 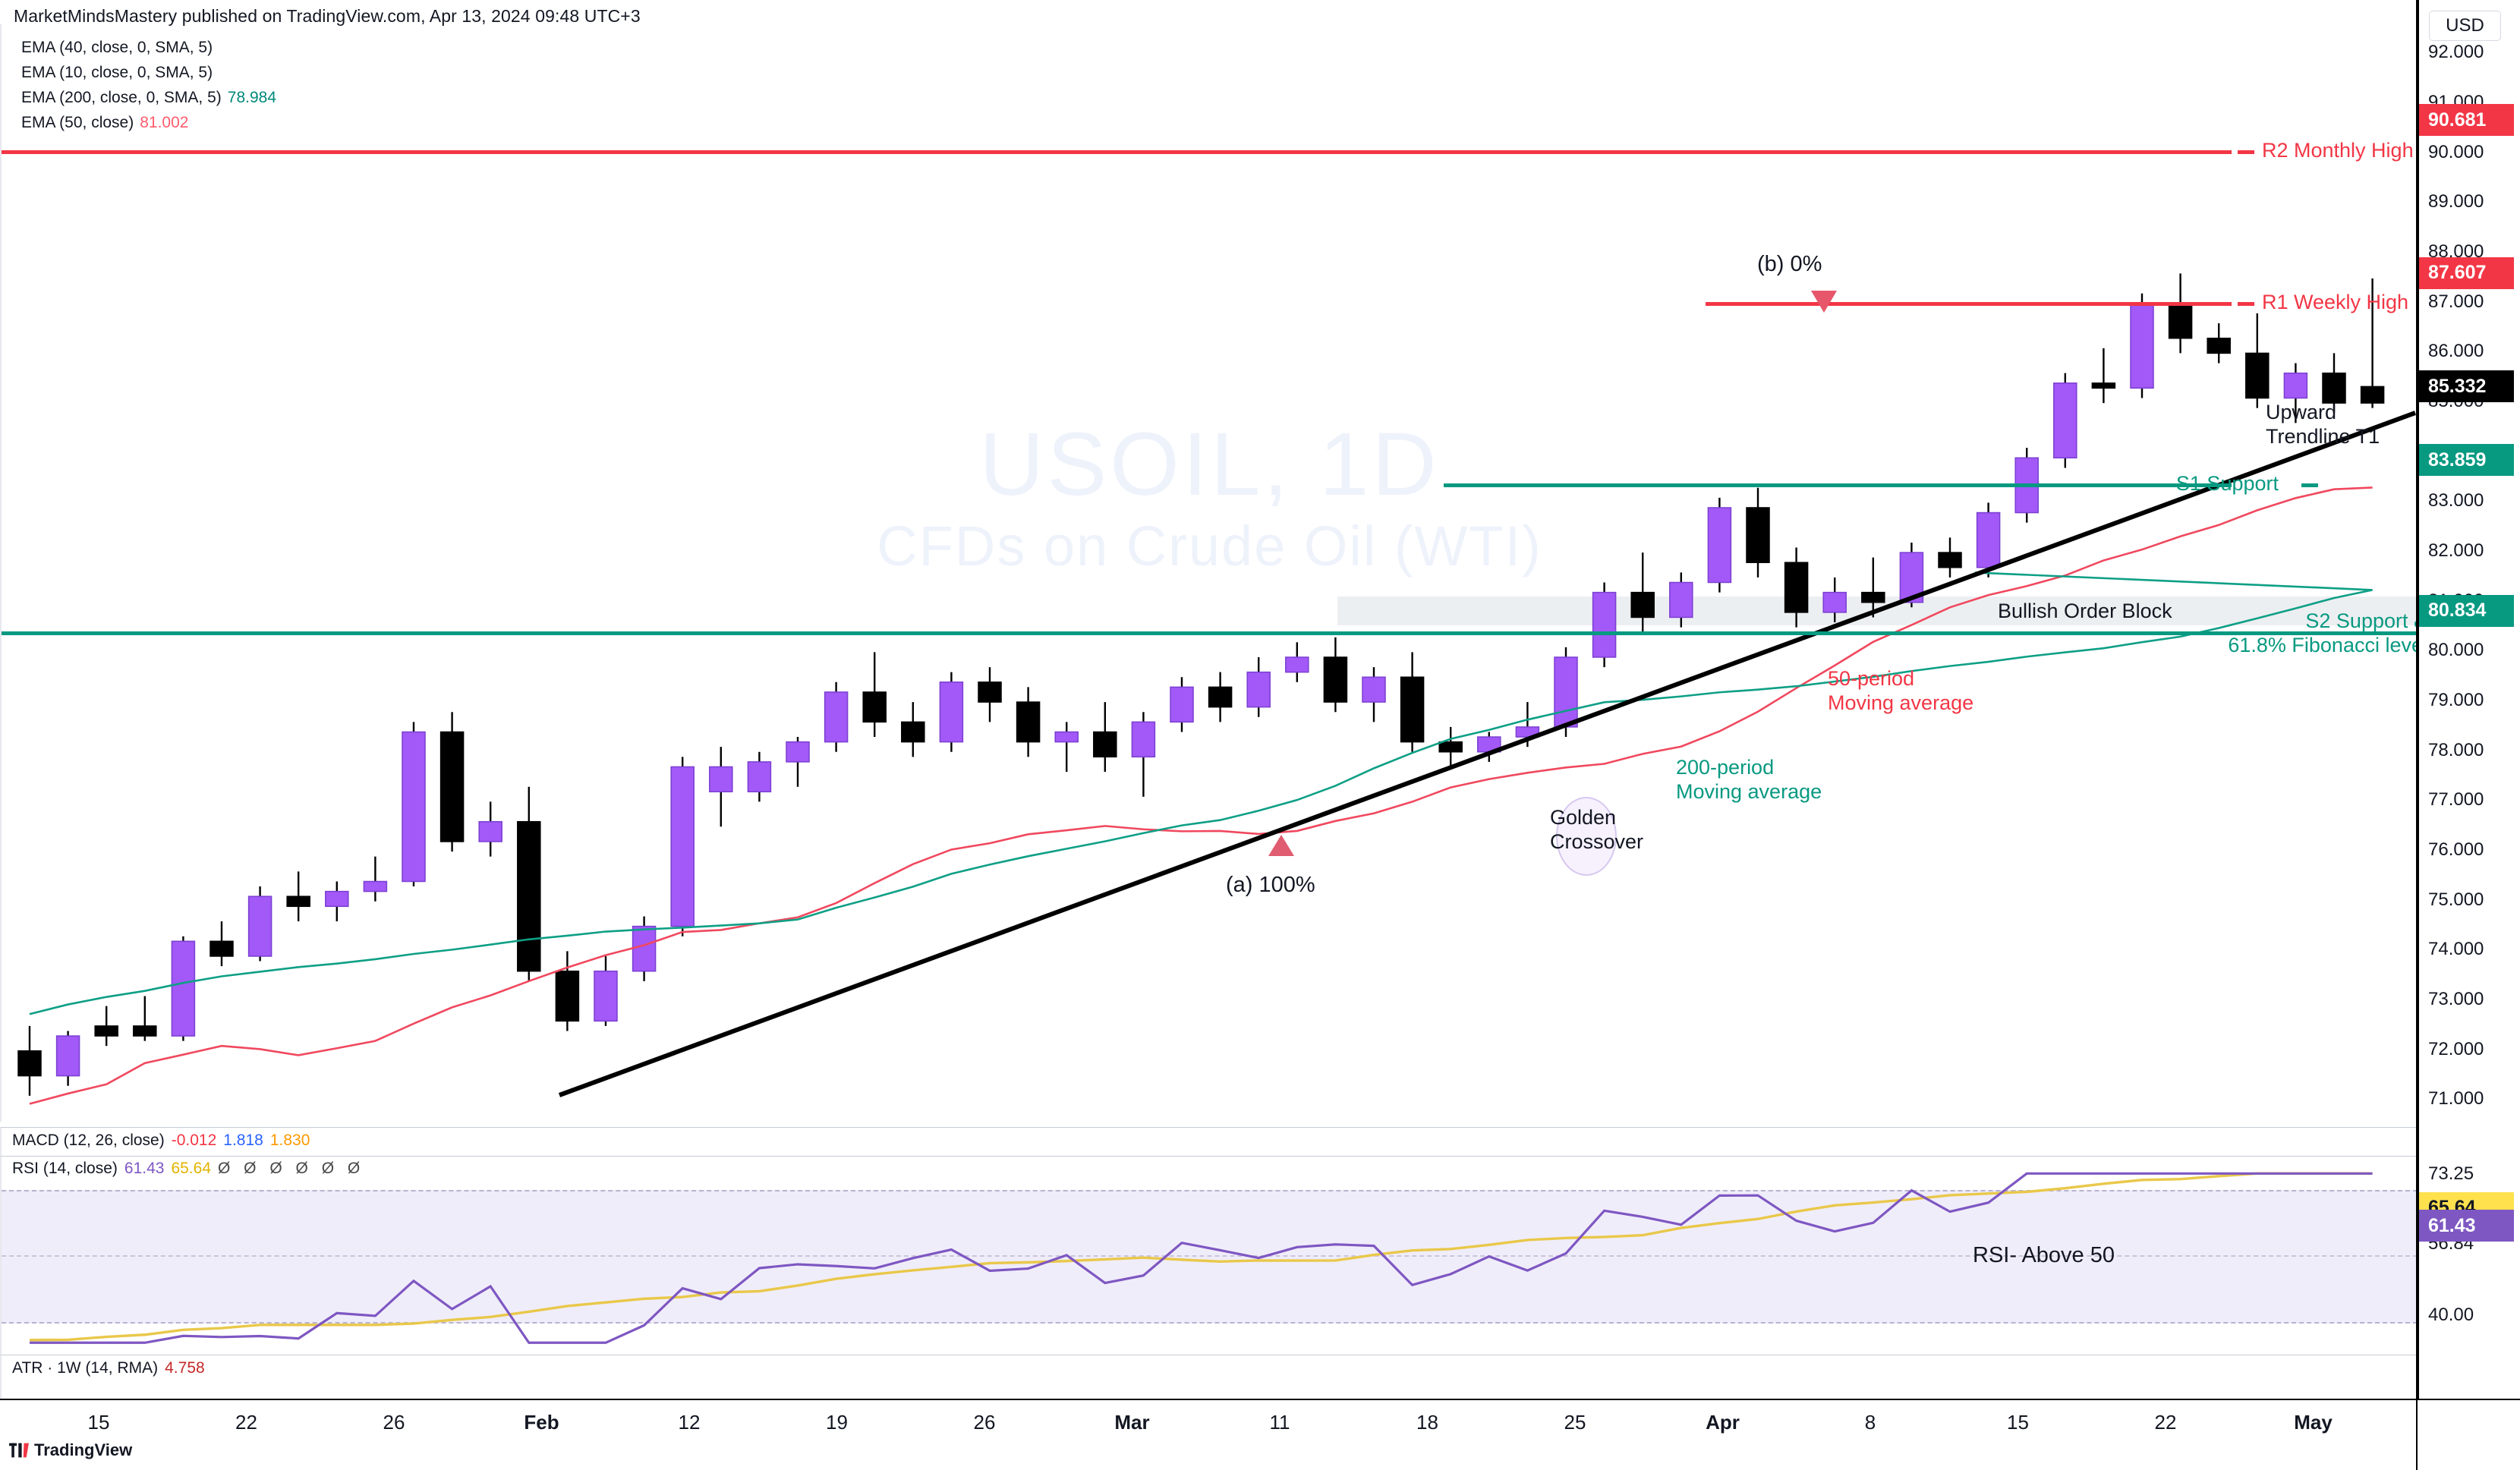 What do you see at coordinates (1260, 1435) in the screenshot?
I see `time-axis: 15 22 26 Feb 12 19 26 Mar 11 18 25 Apr 8 15 22 May` at bounding box center [1260, 1435].